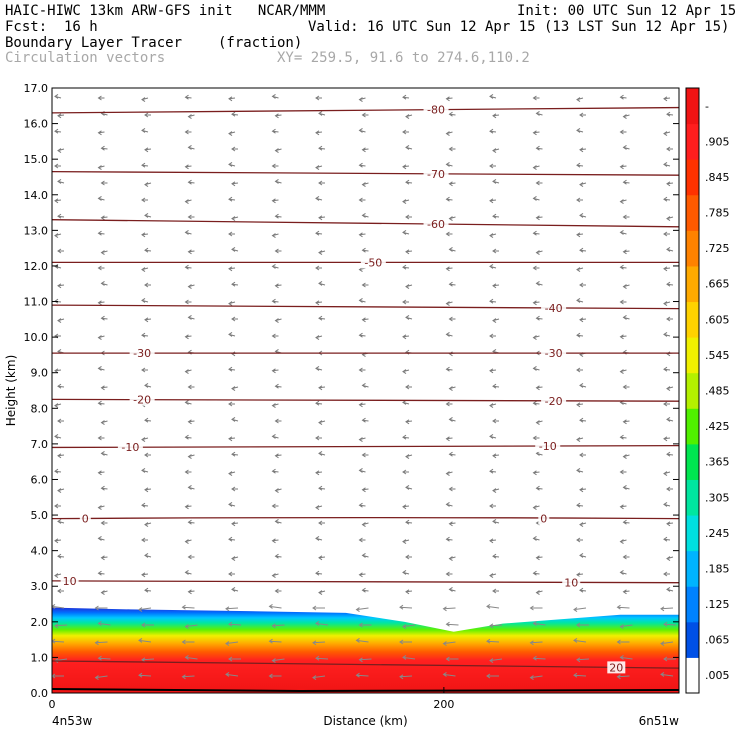  What do you see at coordinates (548, 446) in the screenshot?
I see `isotherm-label: -10` at bounding box center [548, 446].